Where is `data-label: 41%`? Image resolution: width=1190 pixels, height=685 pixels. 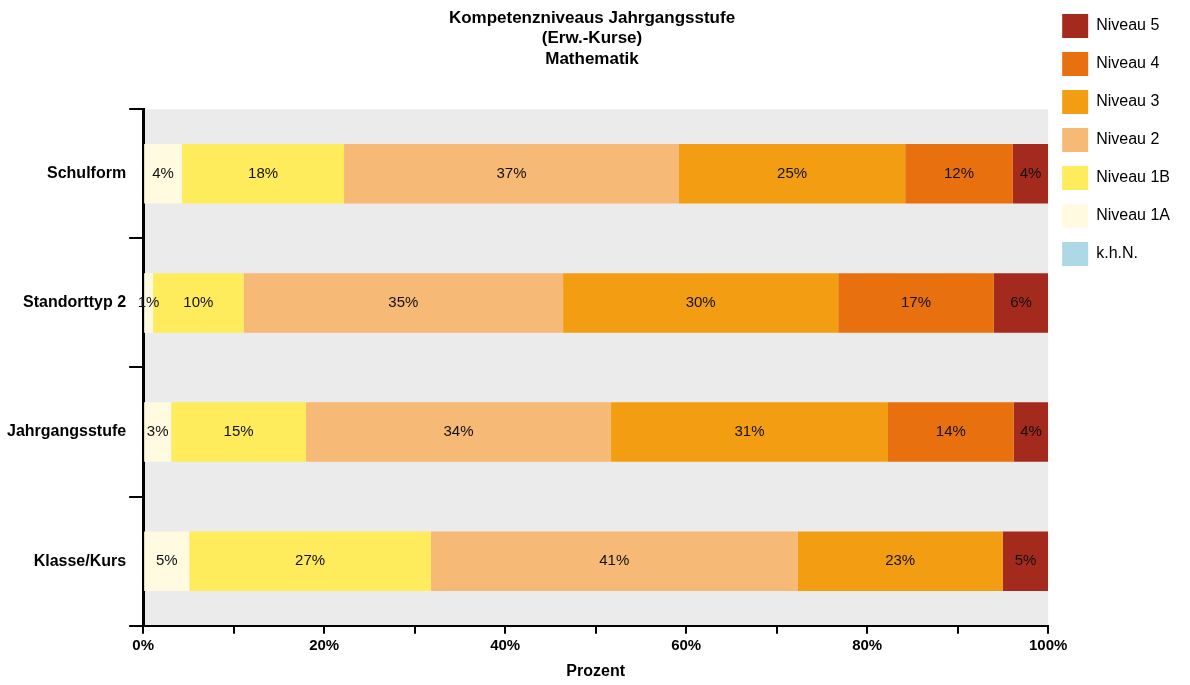 data-label: 41% is located at coordinates (614, 560).